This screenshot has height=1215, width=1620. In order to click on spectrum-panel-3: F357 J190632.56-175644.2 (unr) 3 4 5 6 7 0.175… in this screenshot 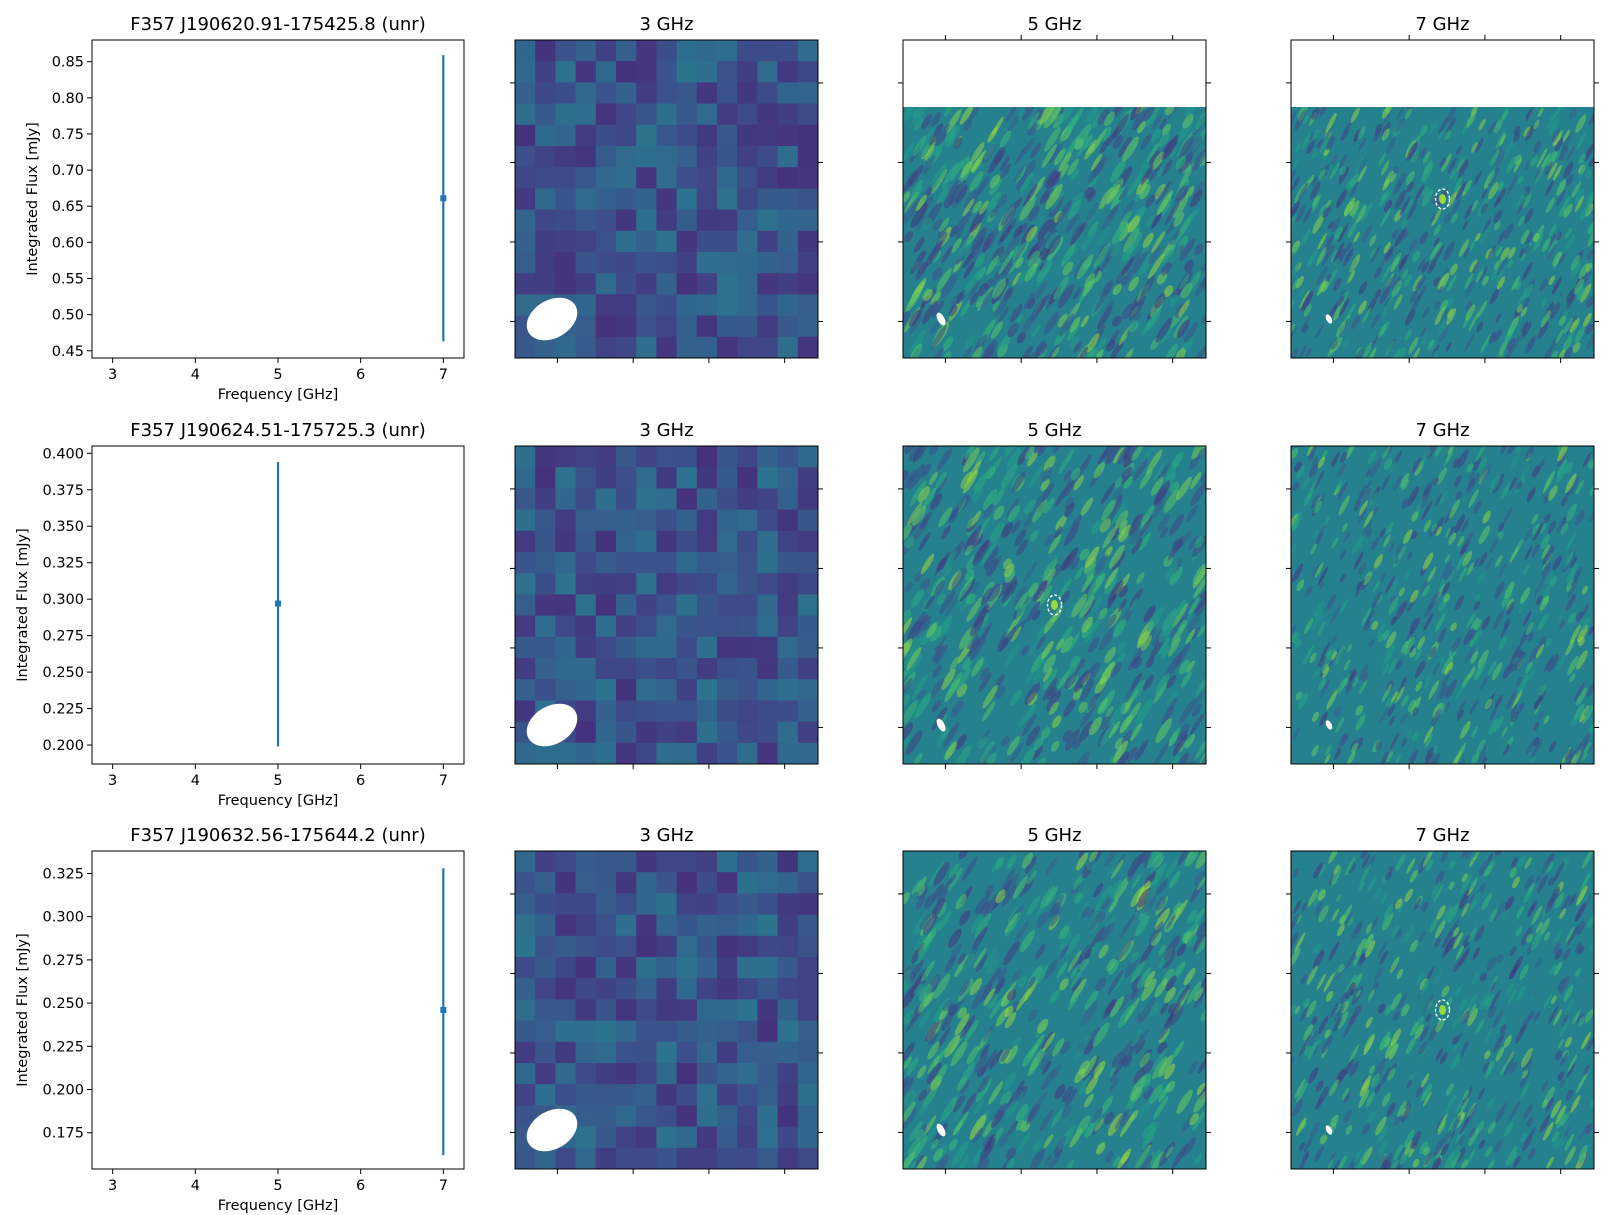, I will do `click(240, 1019)`.